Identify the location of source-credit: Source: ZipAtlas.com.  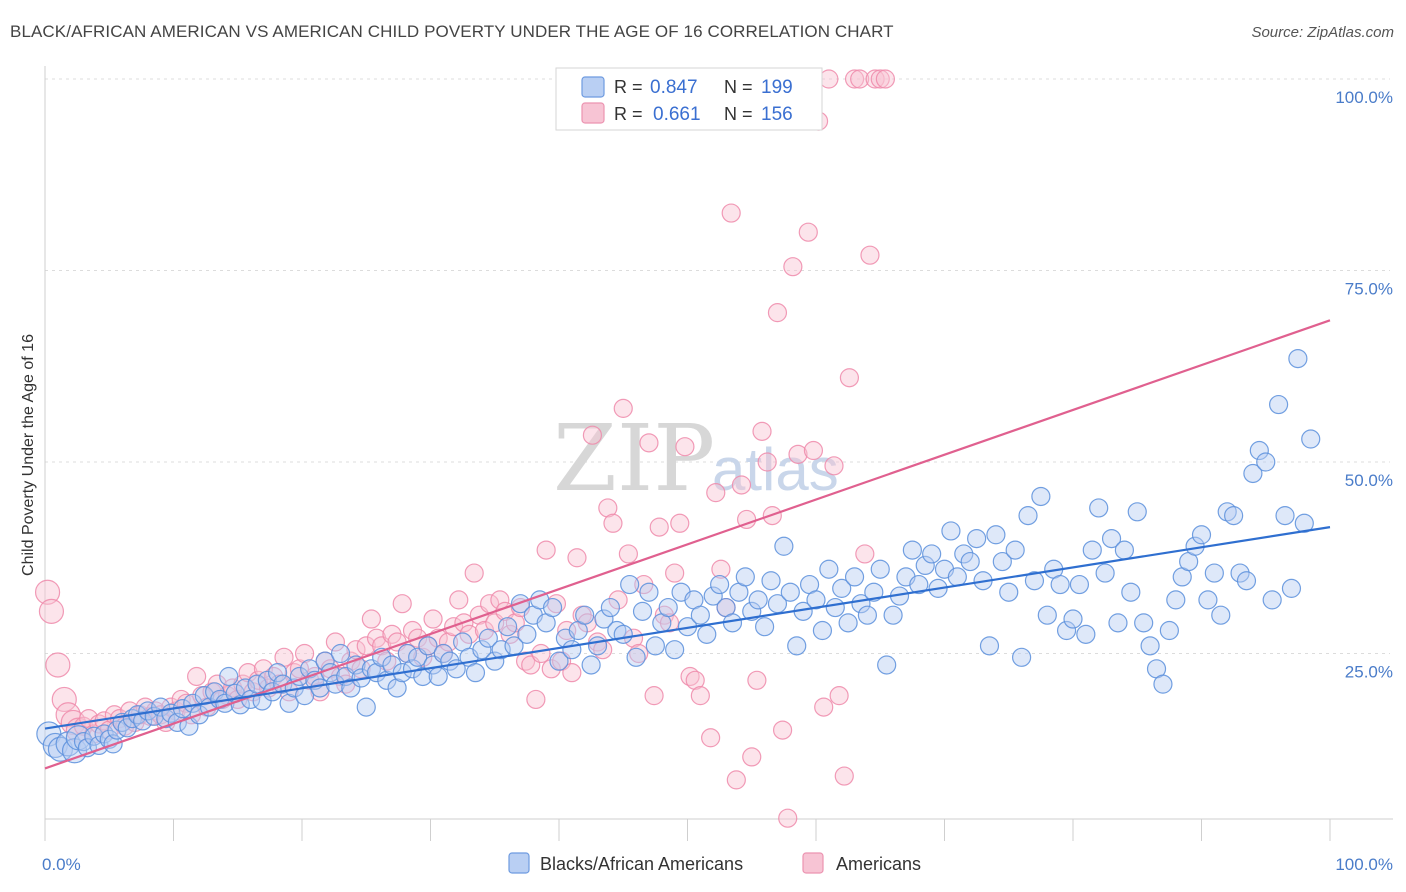
(1322, 32).